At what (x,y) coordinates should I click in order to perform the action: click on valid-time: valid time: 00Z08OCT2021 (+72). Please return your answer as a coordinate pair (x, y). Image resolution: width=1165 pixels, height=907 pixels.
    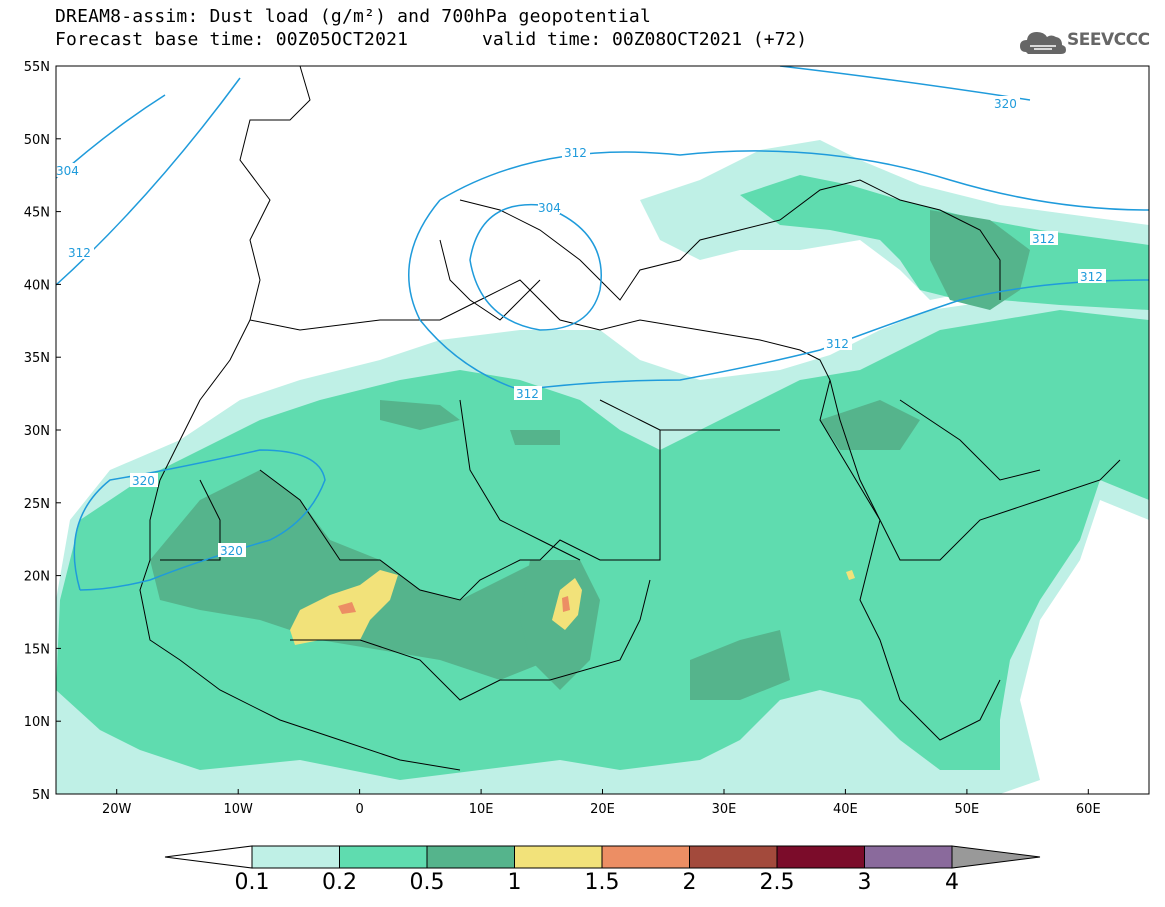
    Looking at the image, I should click on (645, 39).